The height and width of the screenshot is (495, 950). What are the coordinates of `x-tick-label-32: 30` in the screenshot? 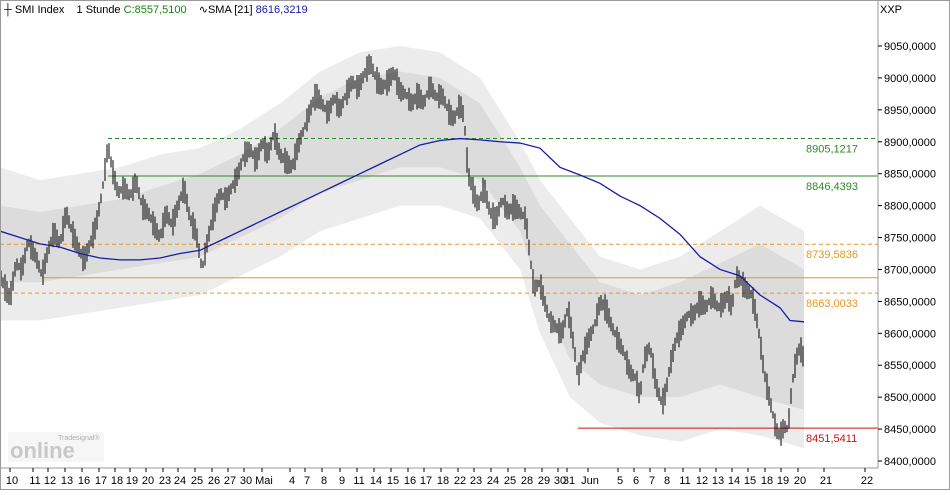 It's located at (560, 481).